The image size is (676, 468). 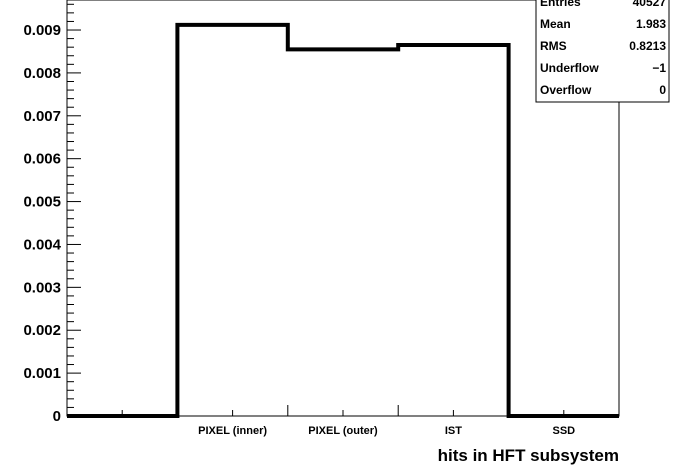 I want to click on x-axis, so click(x=343, y=410).